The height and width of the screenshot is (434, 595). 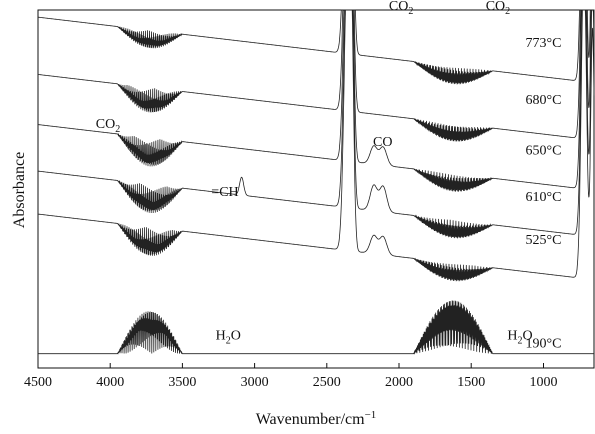 I want to click on annotation: CO, so click(x=382, y=142).